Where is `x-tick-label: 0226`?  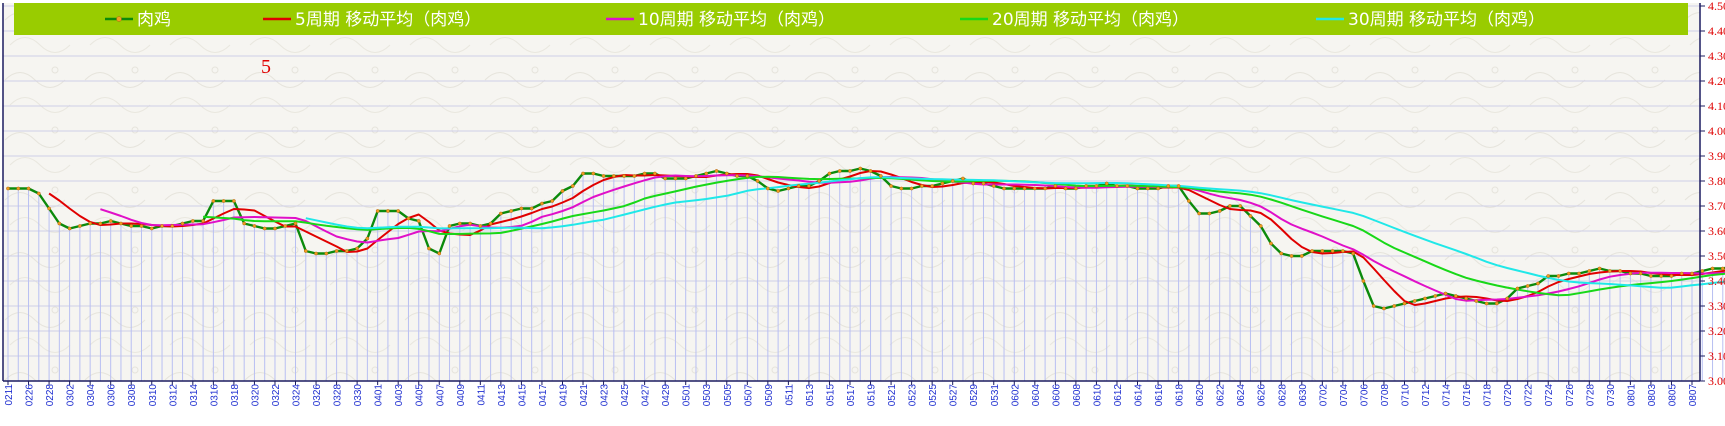
x-tick-label: 0226 is located at coordinates (30, 395).